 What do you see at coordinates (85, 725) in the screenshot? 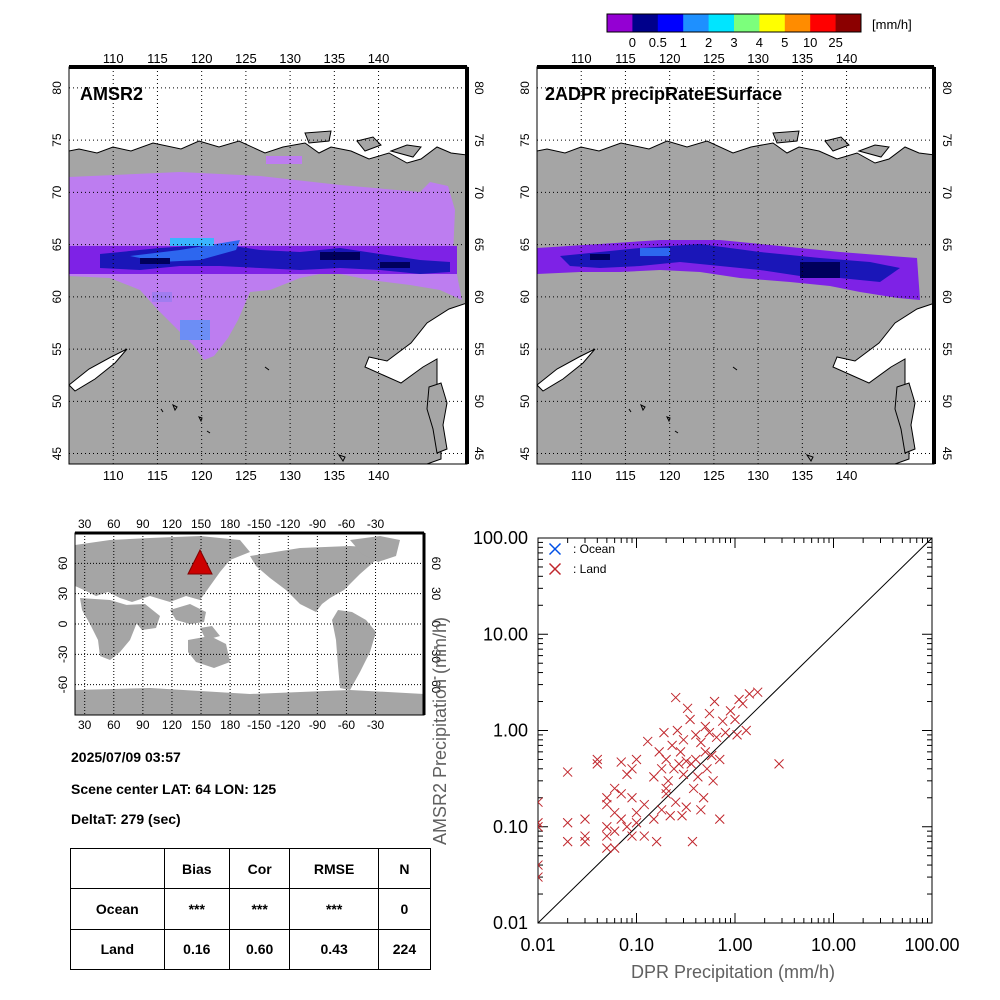
I see `world-lon-label: 30` at bounding box center [85, 725].